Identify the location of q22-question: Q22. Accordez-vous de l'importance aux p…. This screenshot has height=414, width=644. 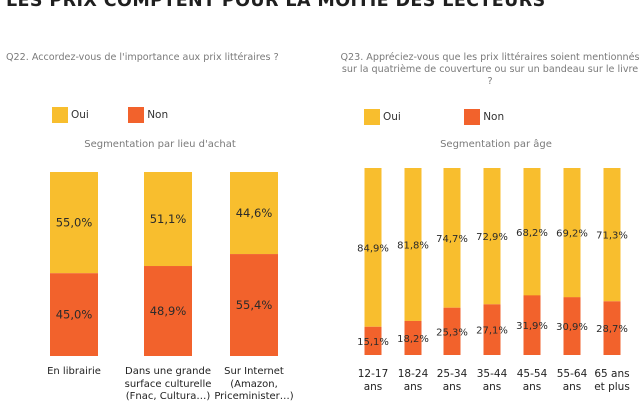
(142, 57).